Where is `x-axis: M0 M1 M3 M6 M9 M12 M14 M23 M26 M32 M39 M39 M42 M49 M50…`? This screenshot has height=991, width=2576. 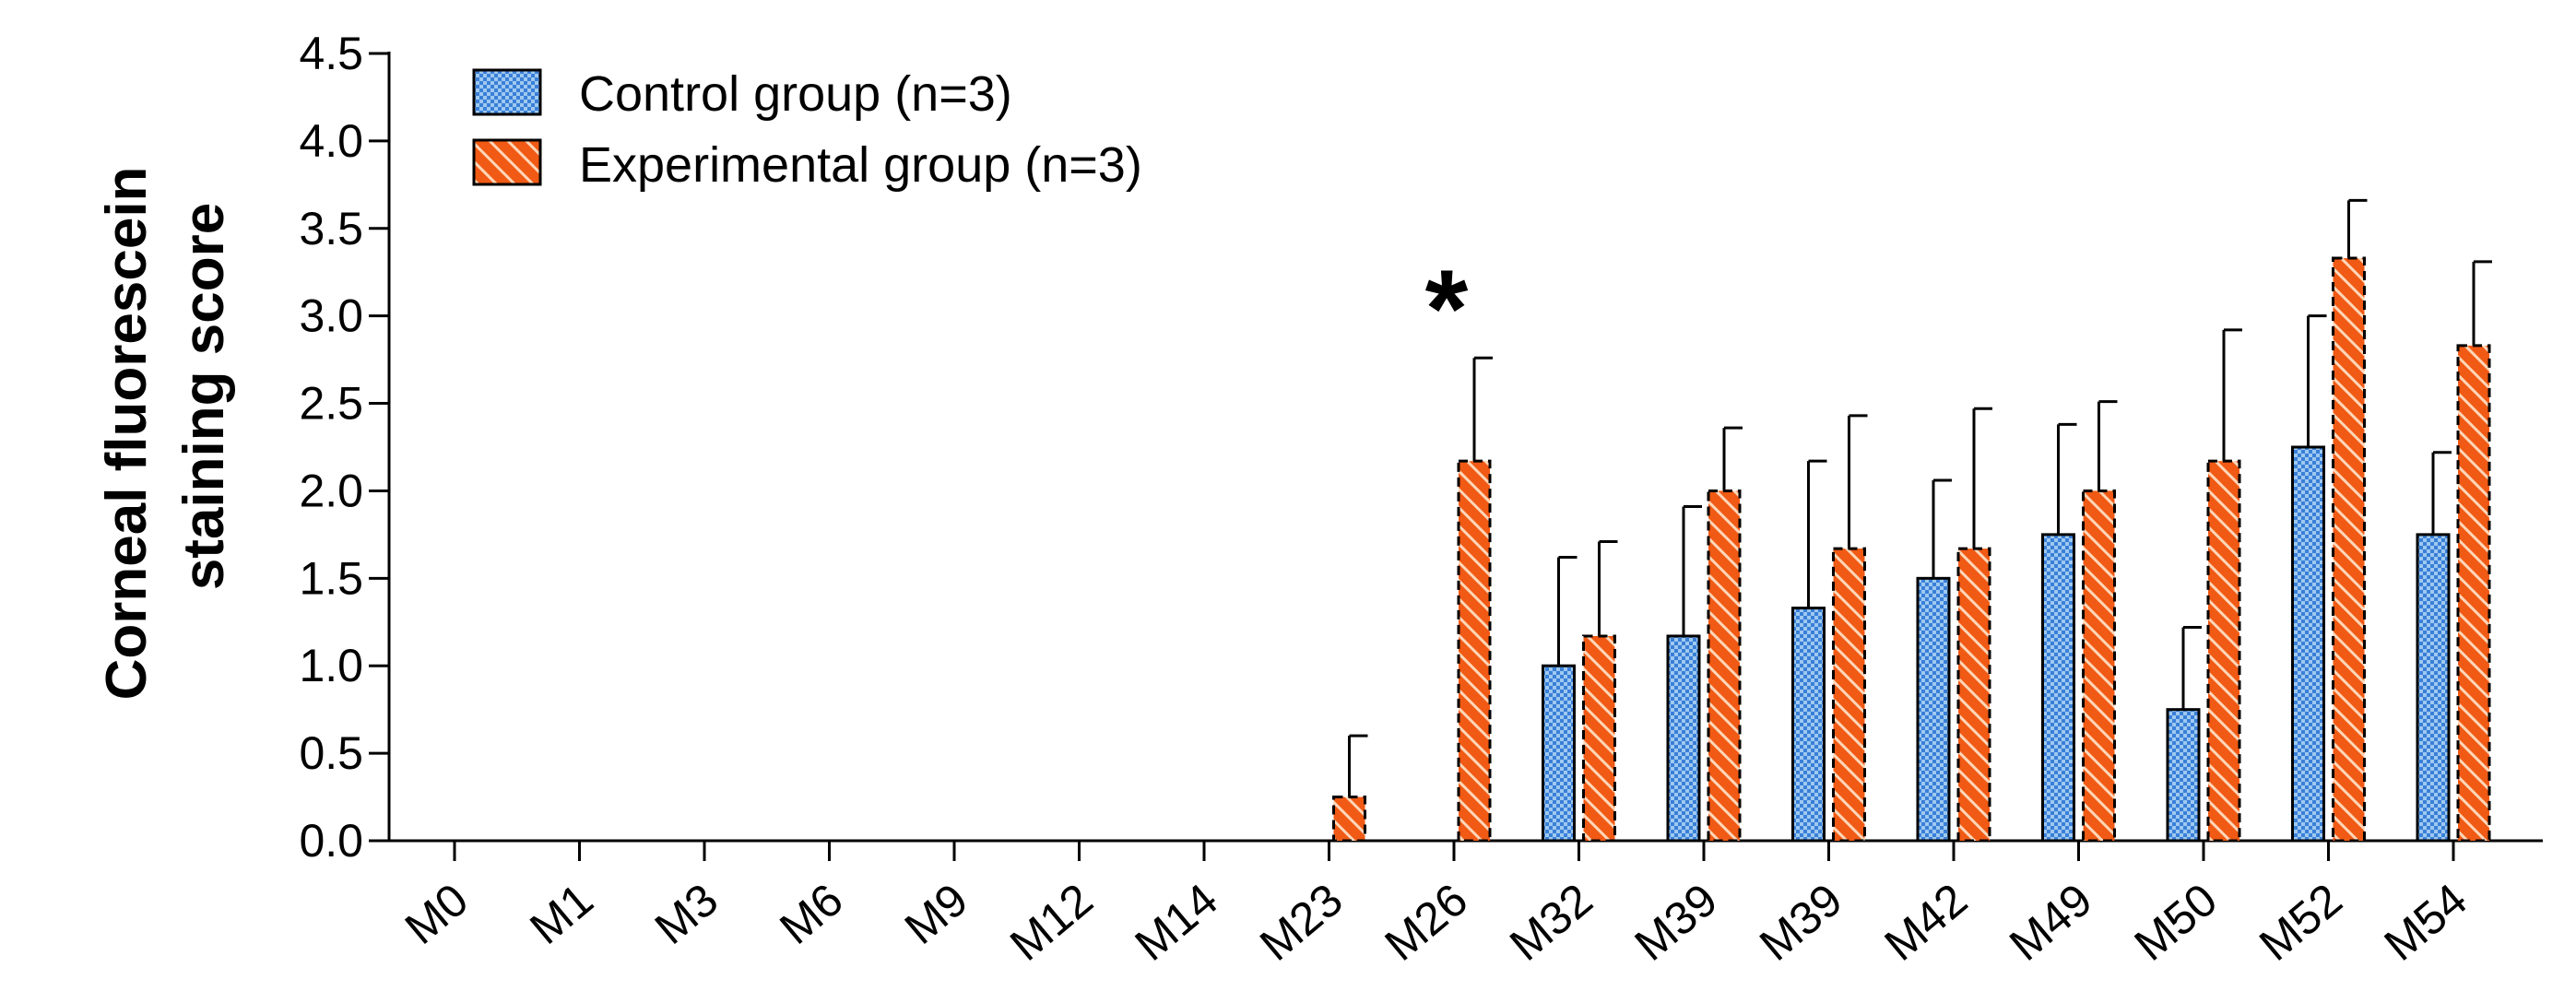
x-axis: M0 M1 M3 M6 M9 M12 M14 M23 M26 M32 M39 M39 M42 M49 M50… is located at coordinates (1466, 905).